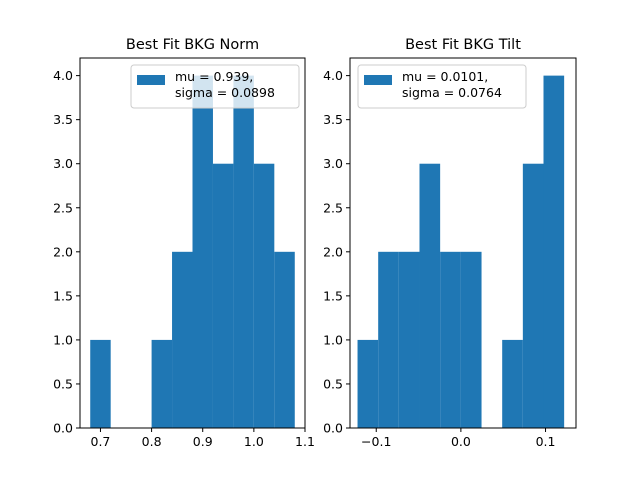  I want to click on x-tick-label: −0.1, so click(376, 441).